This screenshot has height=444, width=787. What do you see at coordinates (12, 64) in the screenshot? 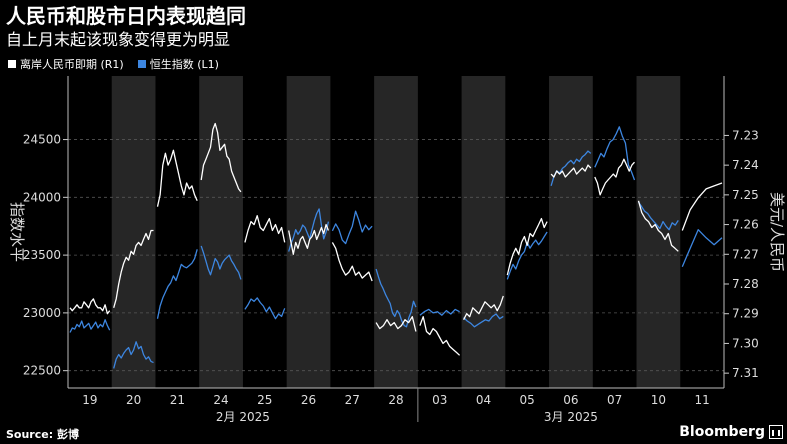
I see `legend-swatch-cnh` at bounding box center [12, 64].